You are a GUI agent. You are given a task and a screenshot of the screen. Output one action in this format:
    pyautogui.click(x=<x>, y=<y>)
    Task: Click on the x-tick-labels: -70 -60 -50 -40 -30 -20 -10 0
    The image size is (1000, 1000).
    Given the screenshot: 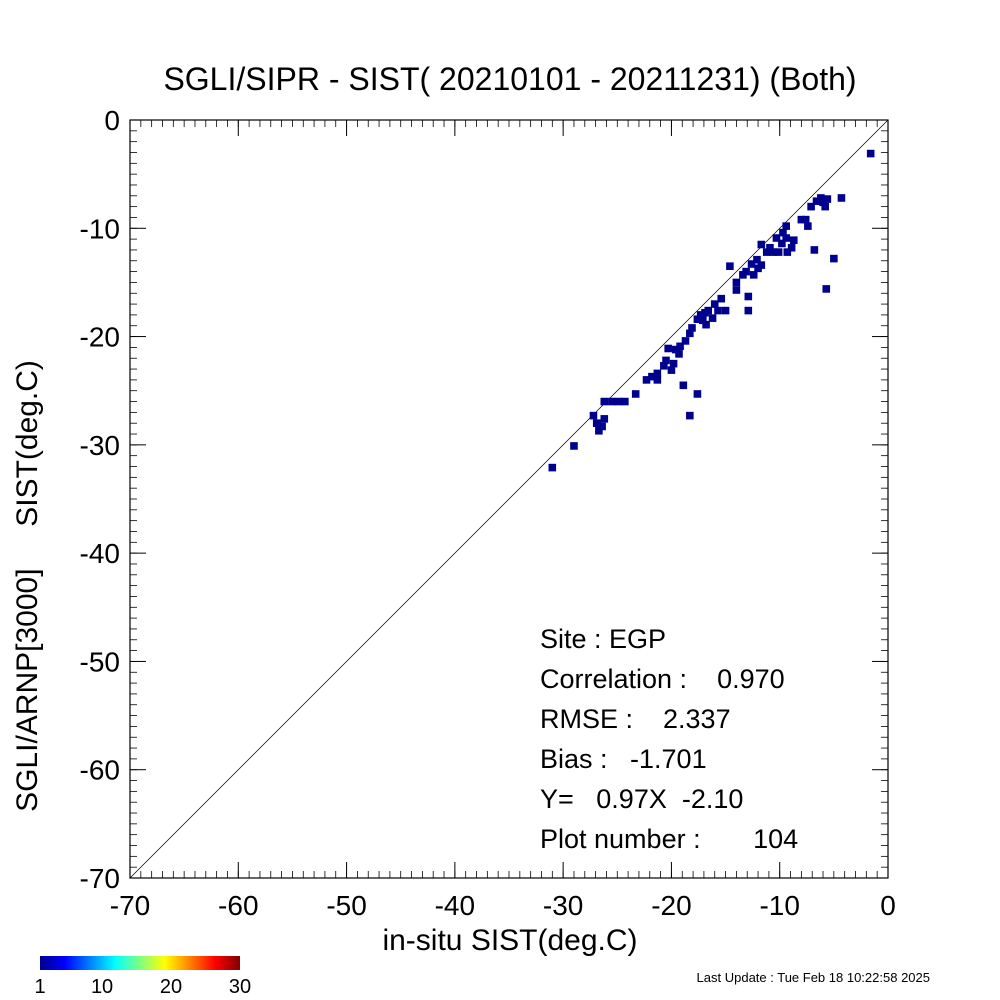 What is the action you would take?
    pyautogui.click(x=503, y=905)
    